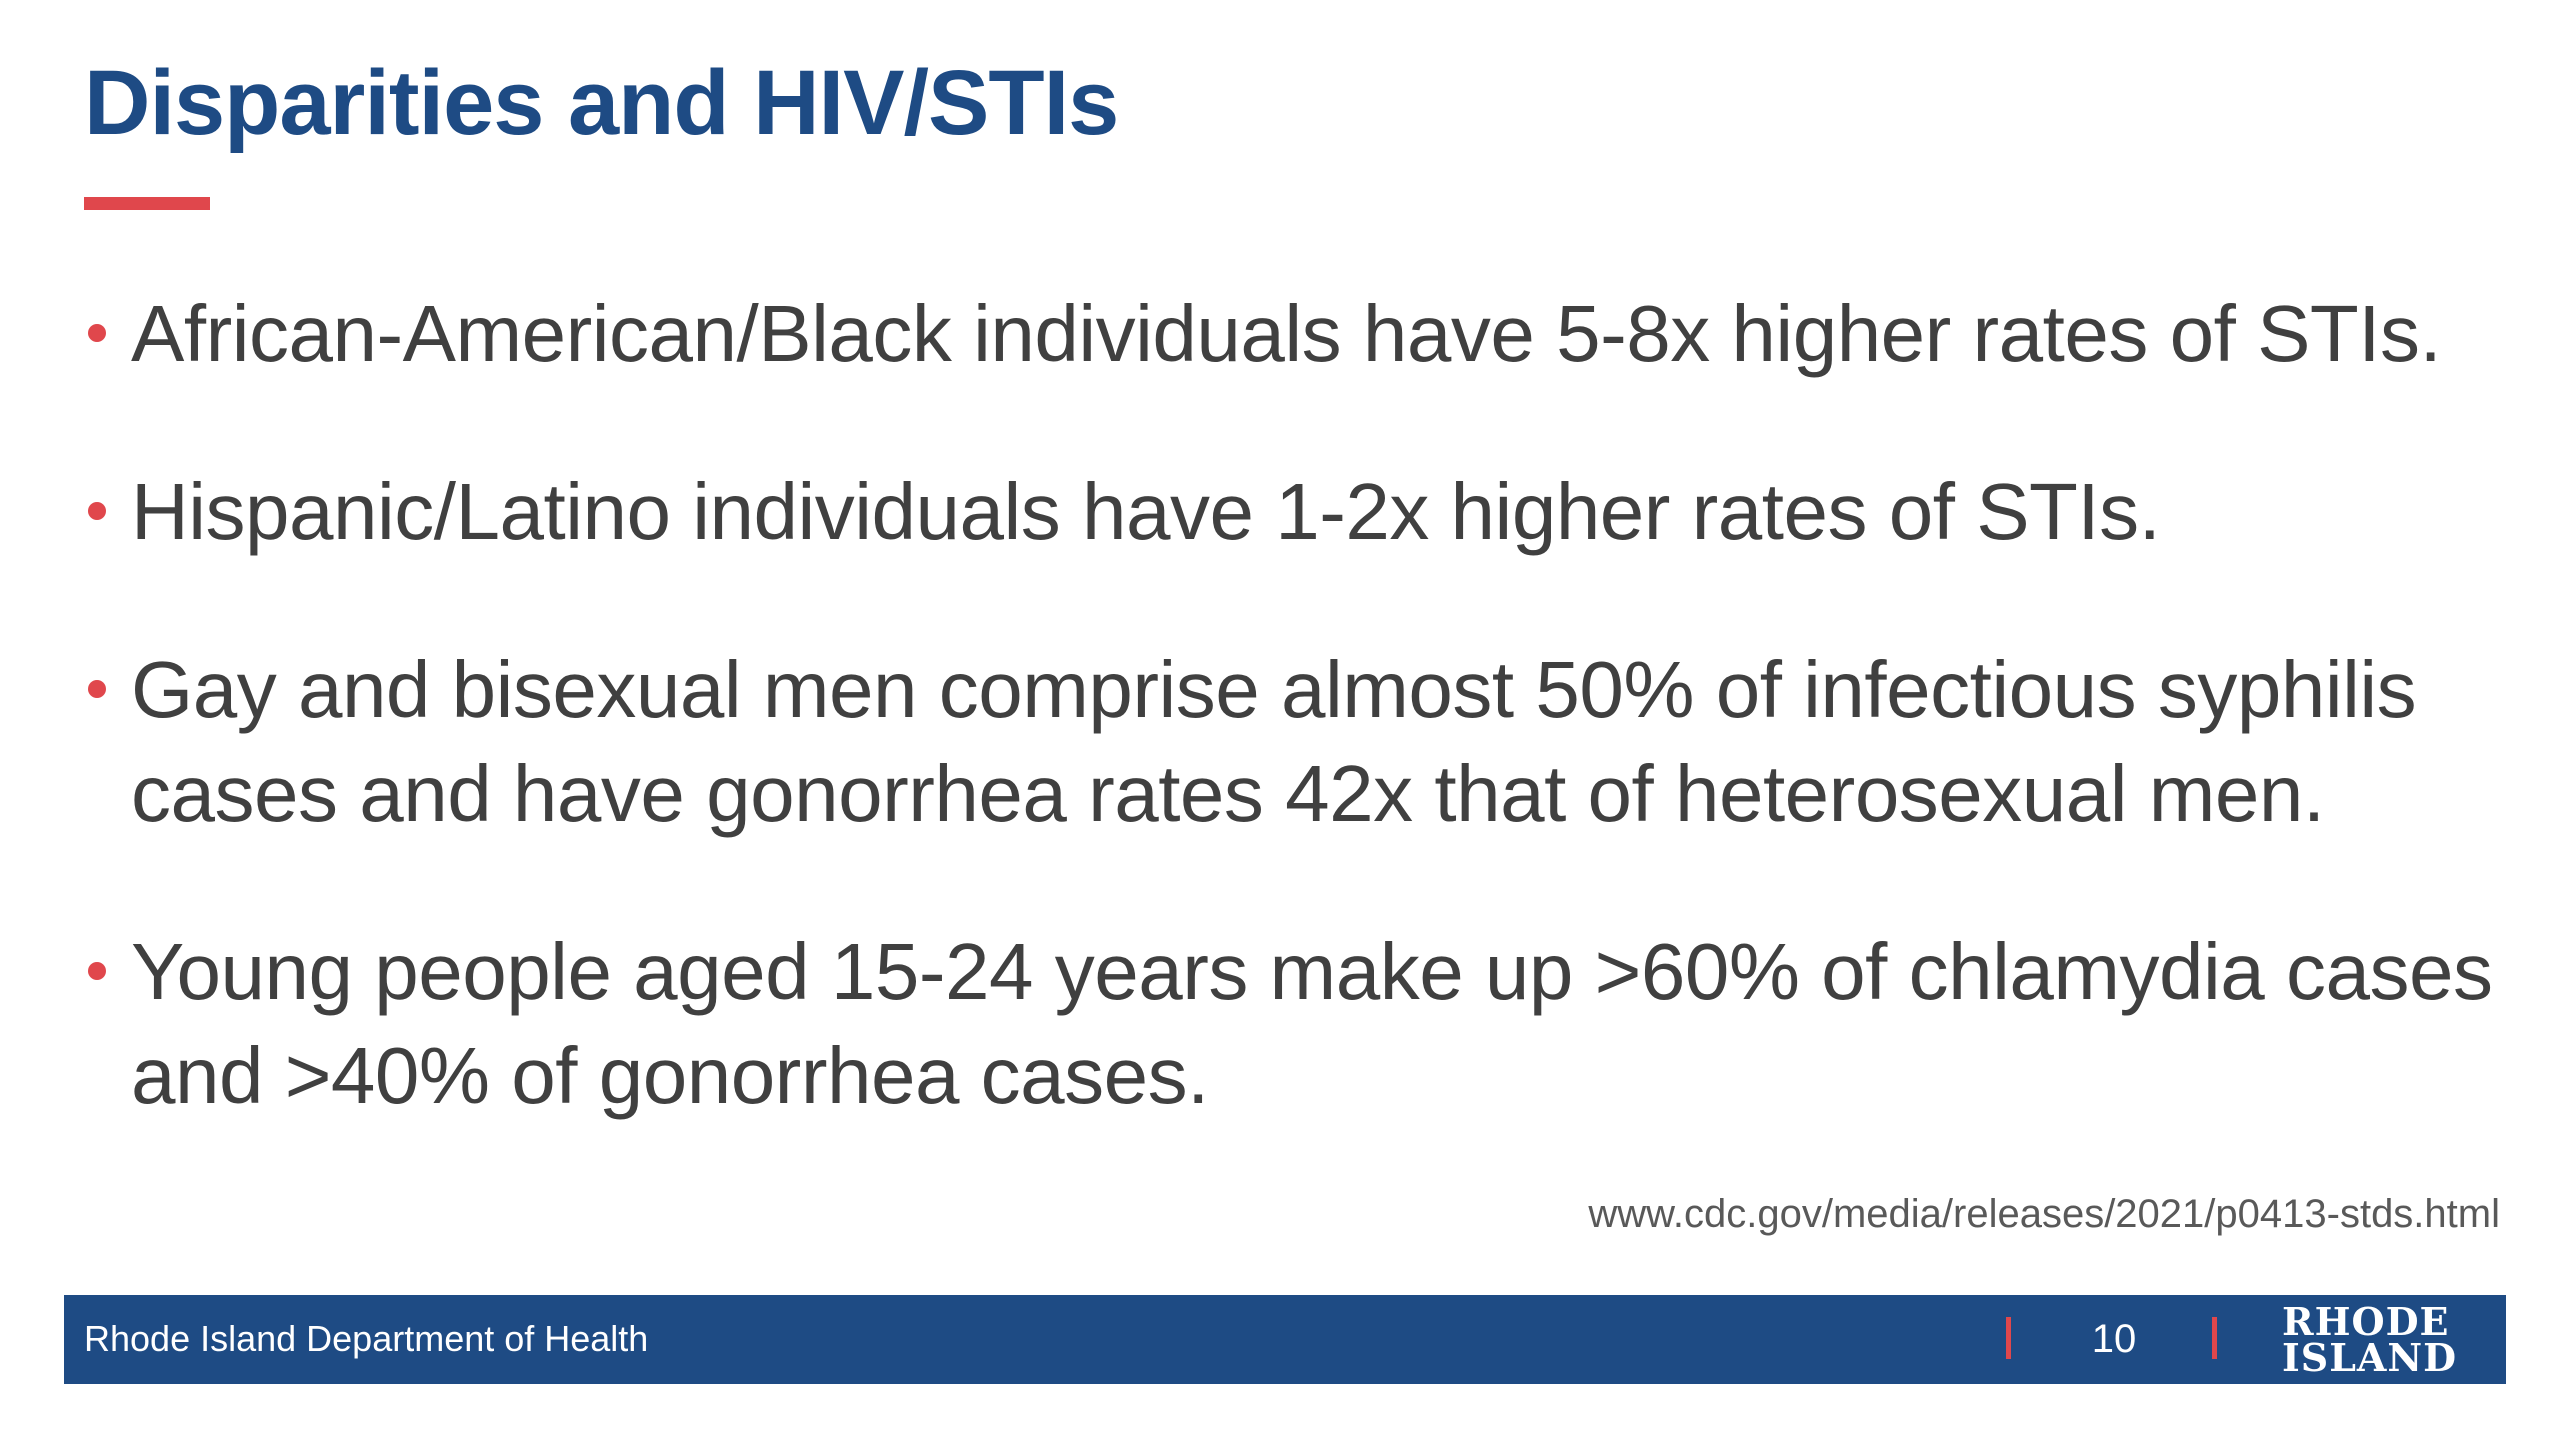  Describe the element at coordinates (147, 203) in the screenshot. I see `title-accent-bar` at that location.